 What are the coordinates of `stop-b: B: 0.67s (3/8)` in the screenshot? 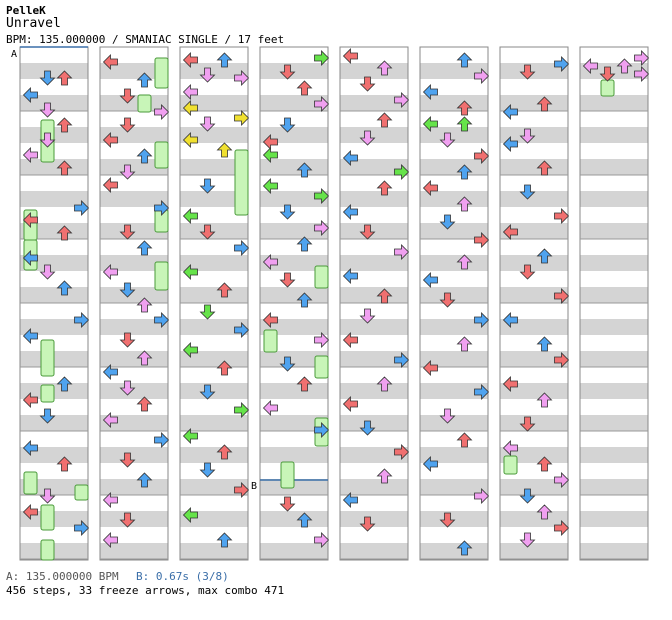 It's located at (182, 576).